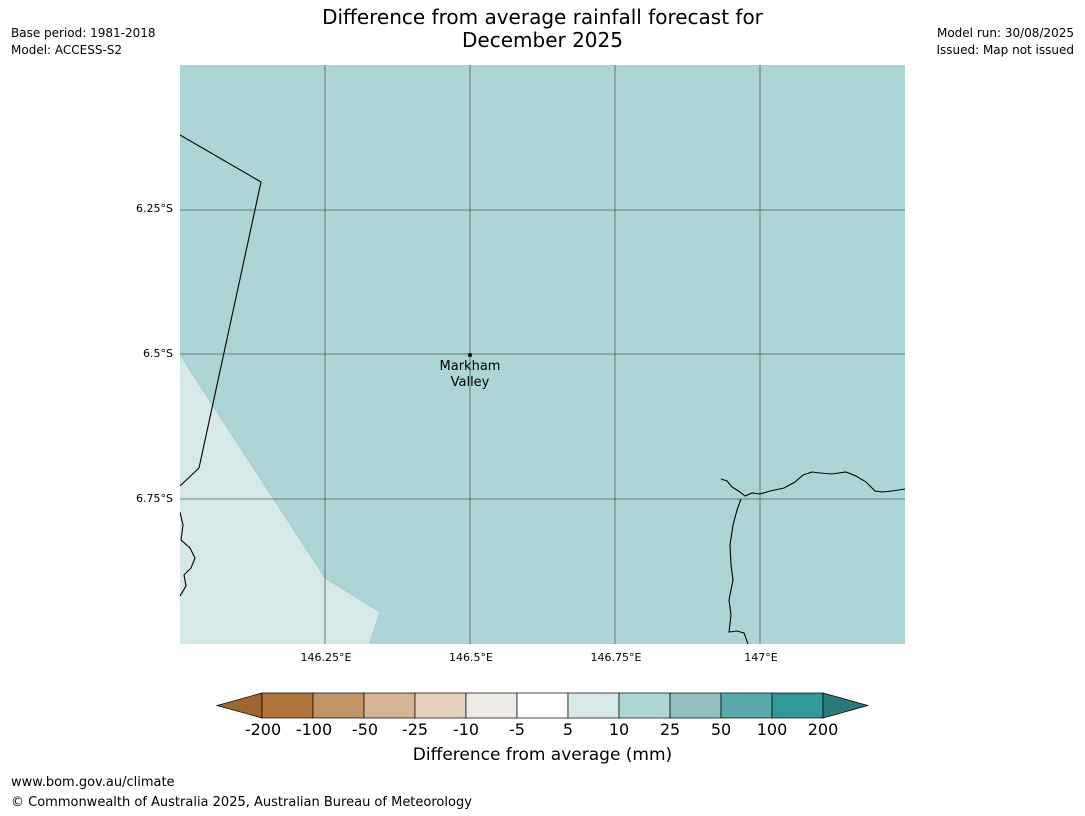 This screenshot has height=816, width=1085. Describe the element at coordinates (470, 355) in the screenshot. I see `markham-valley-marker` at that location.